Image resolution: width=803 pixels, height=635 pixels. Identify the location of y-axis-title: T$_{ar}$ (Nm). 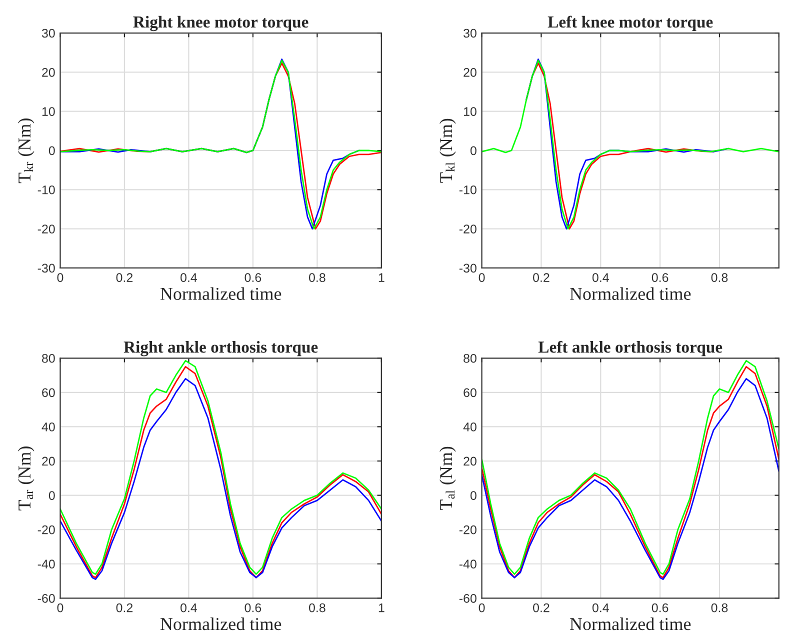
(26, 478).